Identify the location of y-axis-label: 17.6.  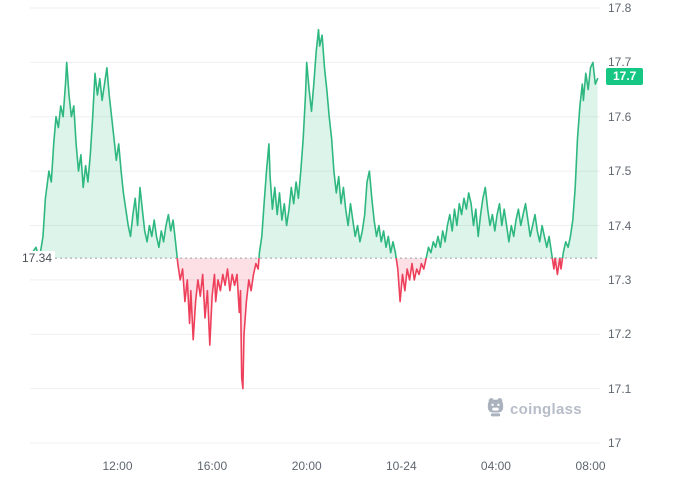
(620, 116).